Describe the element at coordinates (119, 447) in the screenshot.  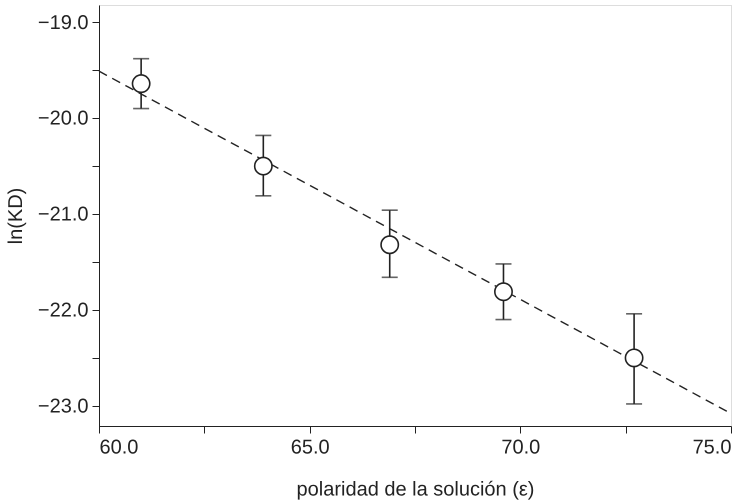
I see `x-tick-label: 60.0` at that location.